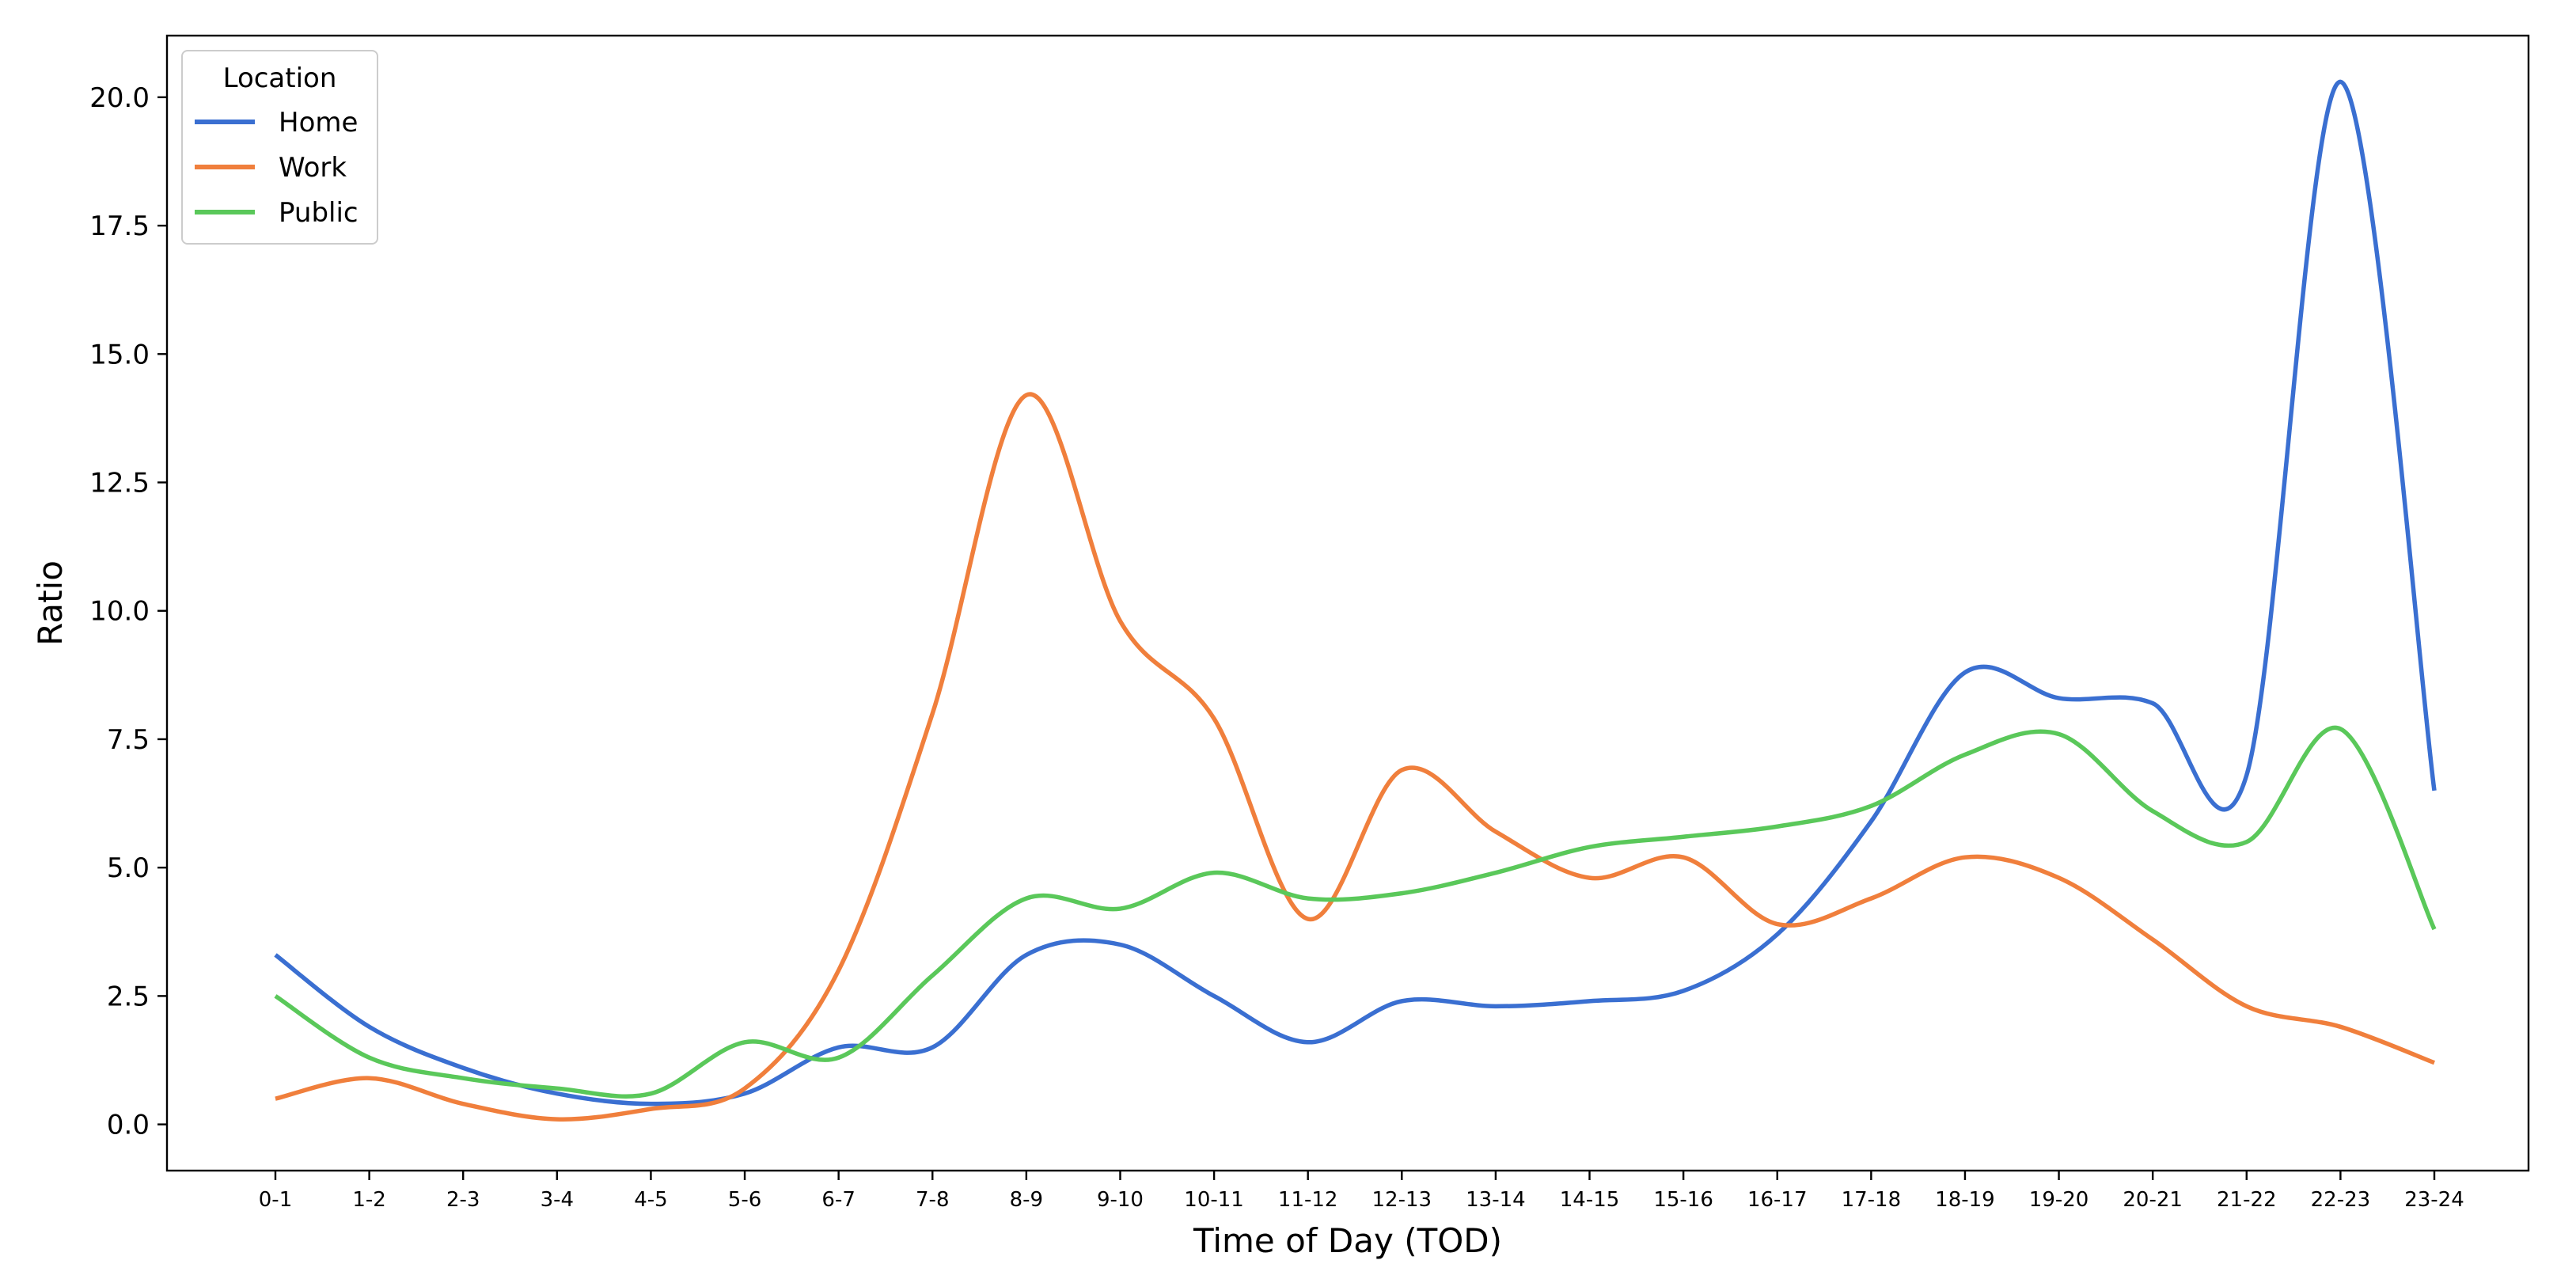  Describe the element at coordinates (119, 98) in the screenshot. I see `y-tick-label: 20.0` at that location.